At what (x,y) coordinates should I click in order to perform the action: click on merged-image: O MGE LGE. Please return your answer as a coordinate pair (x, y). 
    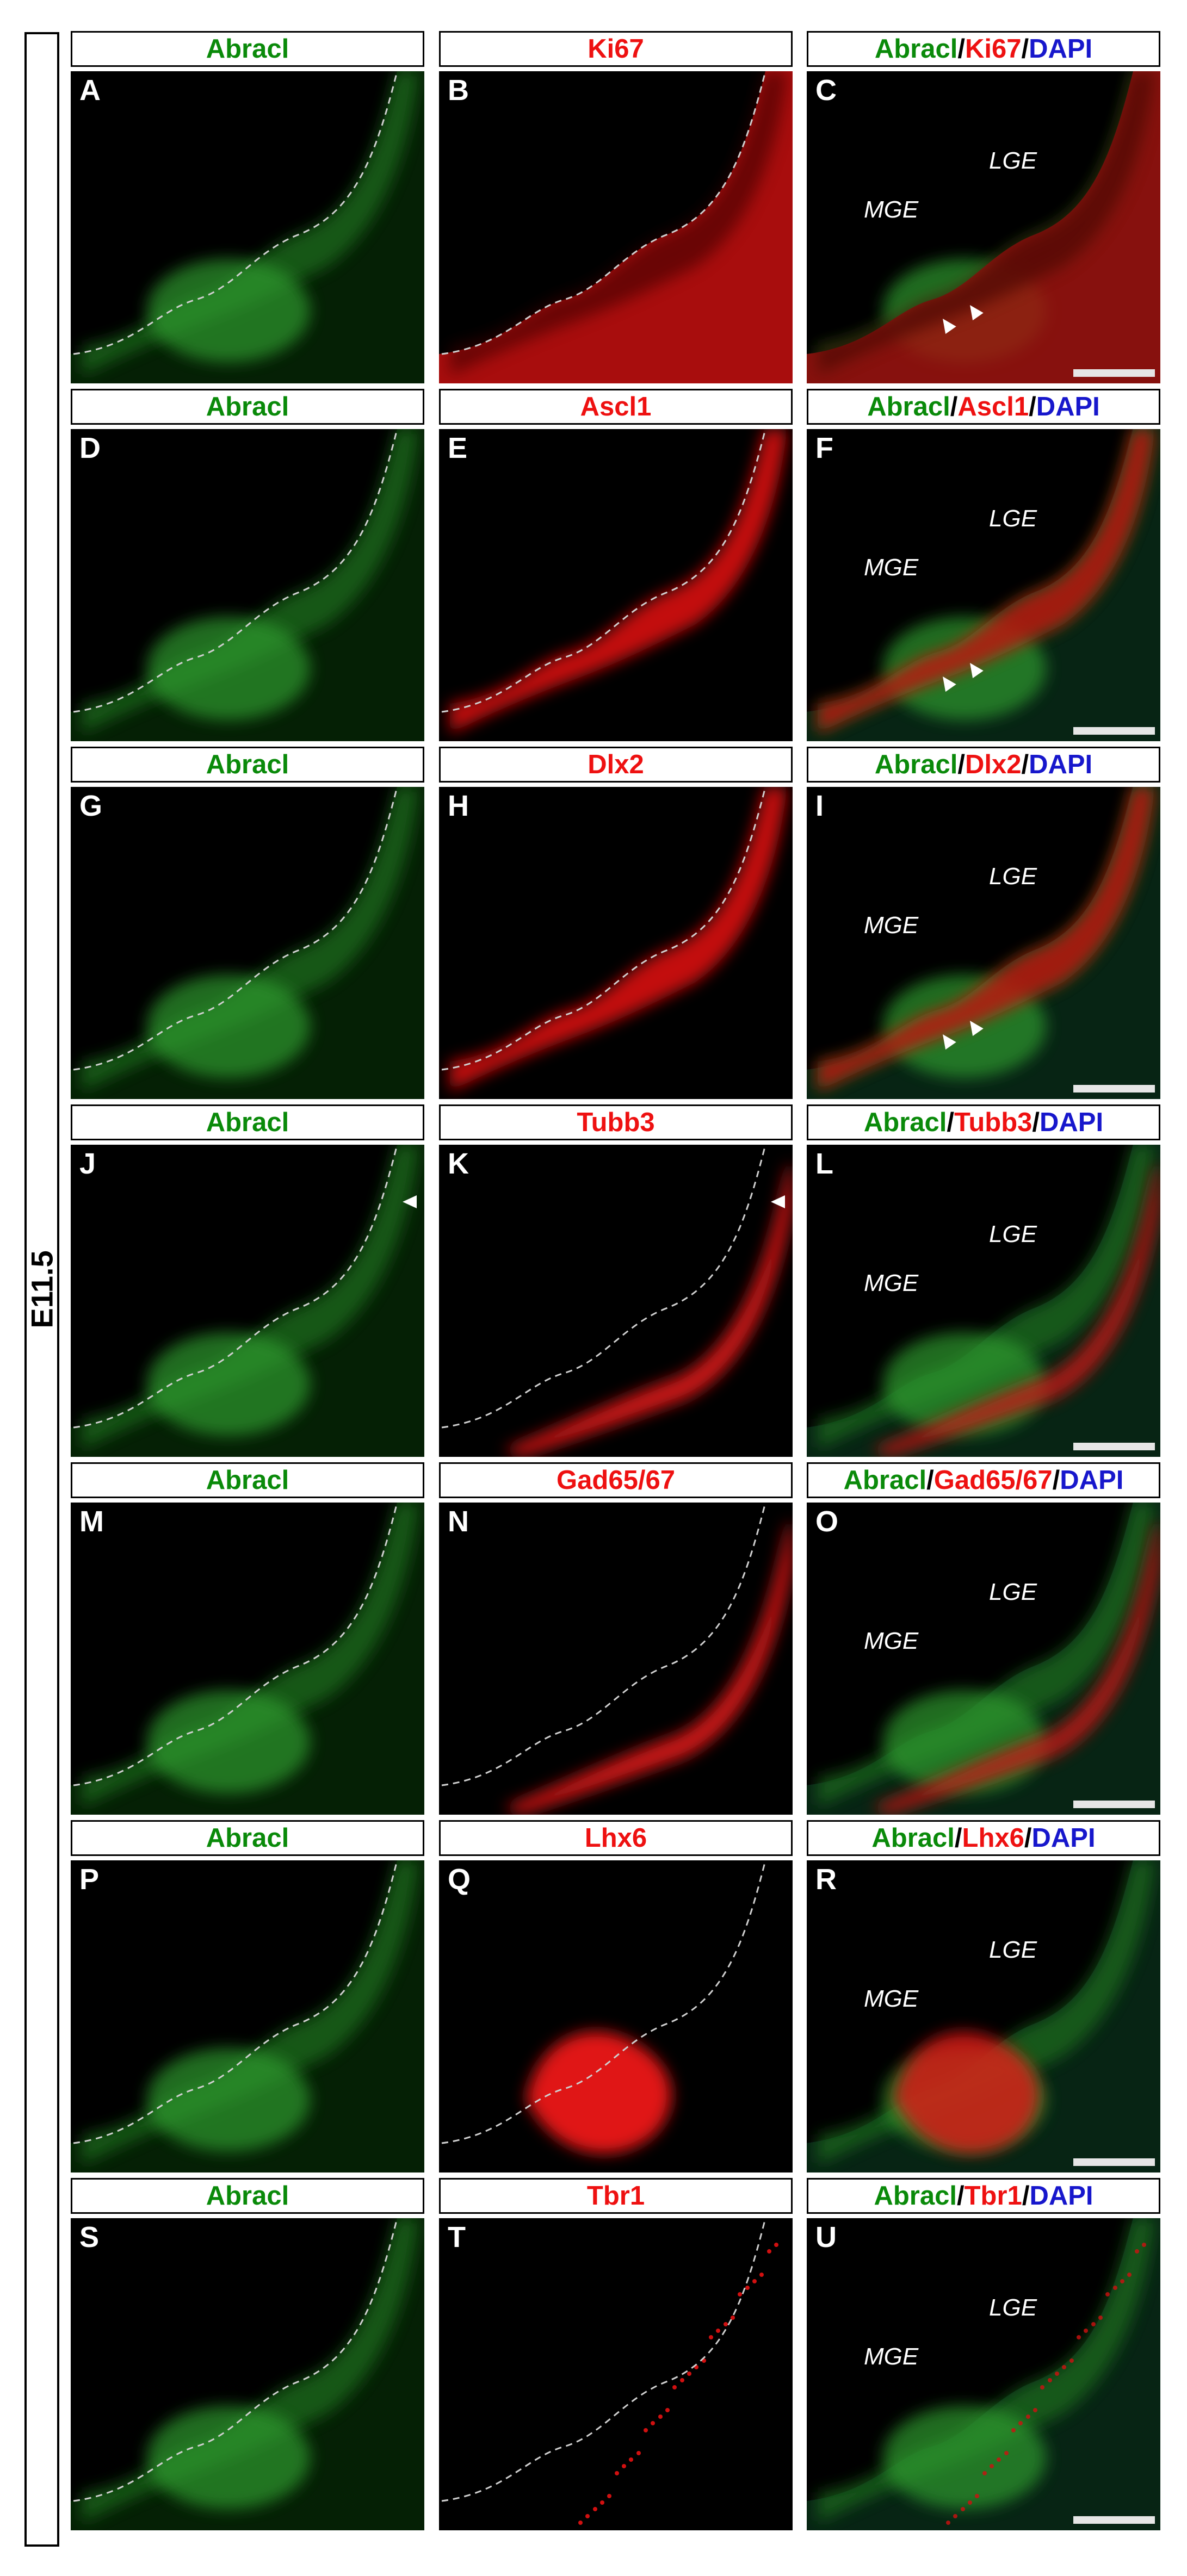
    Looking at the image, I should click on (983, 1659).